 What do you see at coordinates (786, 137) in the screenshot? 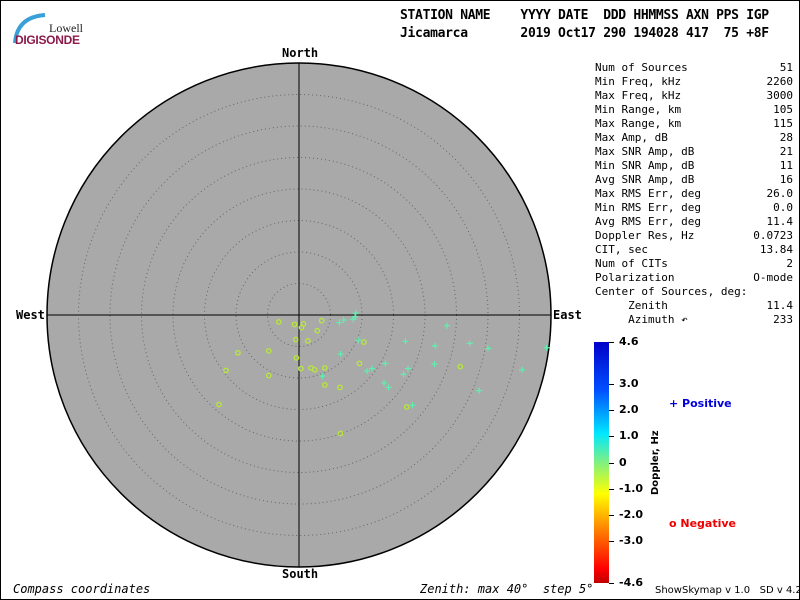
I see `stat-value: 28` at bounding box center [786, 137].